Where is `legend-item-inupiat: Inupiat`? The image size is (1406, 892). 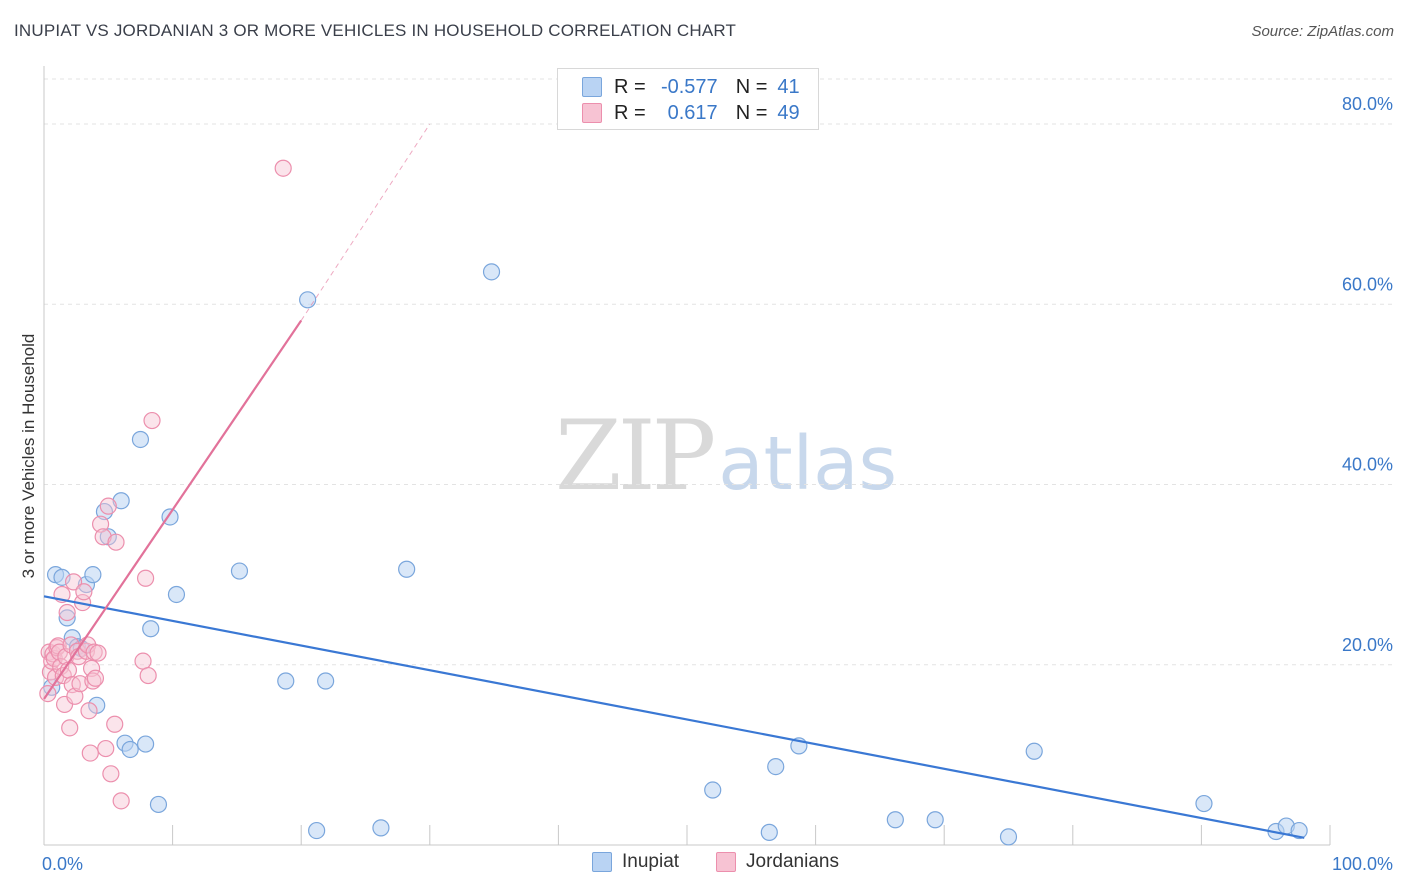 legend-item-inupiat: Inupiat is located at coordinates (635, 862).